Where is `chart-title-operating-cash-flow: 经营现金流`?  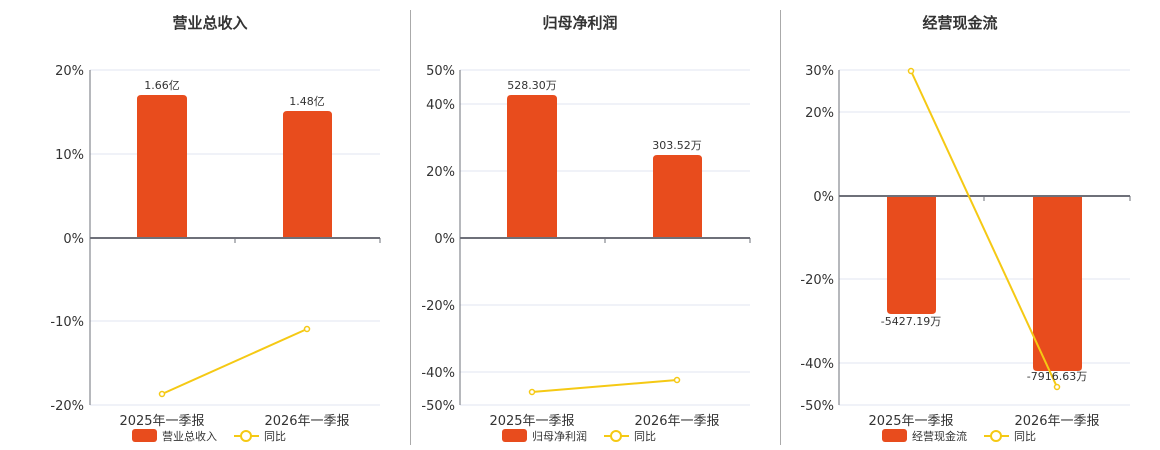 chart-title-operating-cash-flow: 经营现金流 is located at coordinates (960, 23).